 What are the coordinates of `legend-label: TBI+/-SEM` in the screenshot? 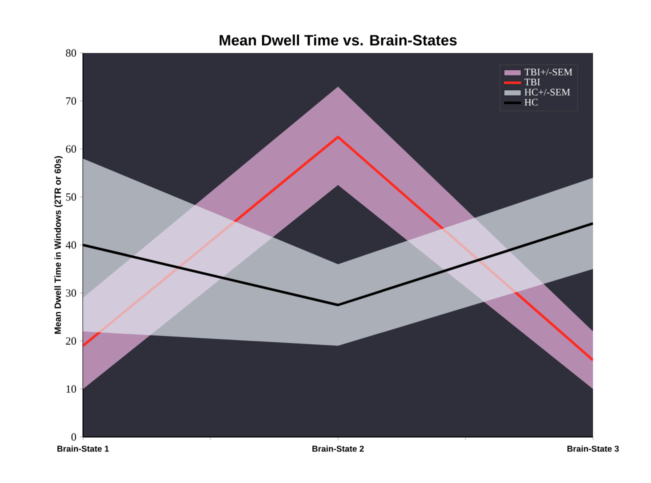 It's located at (548, 72).